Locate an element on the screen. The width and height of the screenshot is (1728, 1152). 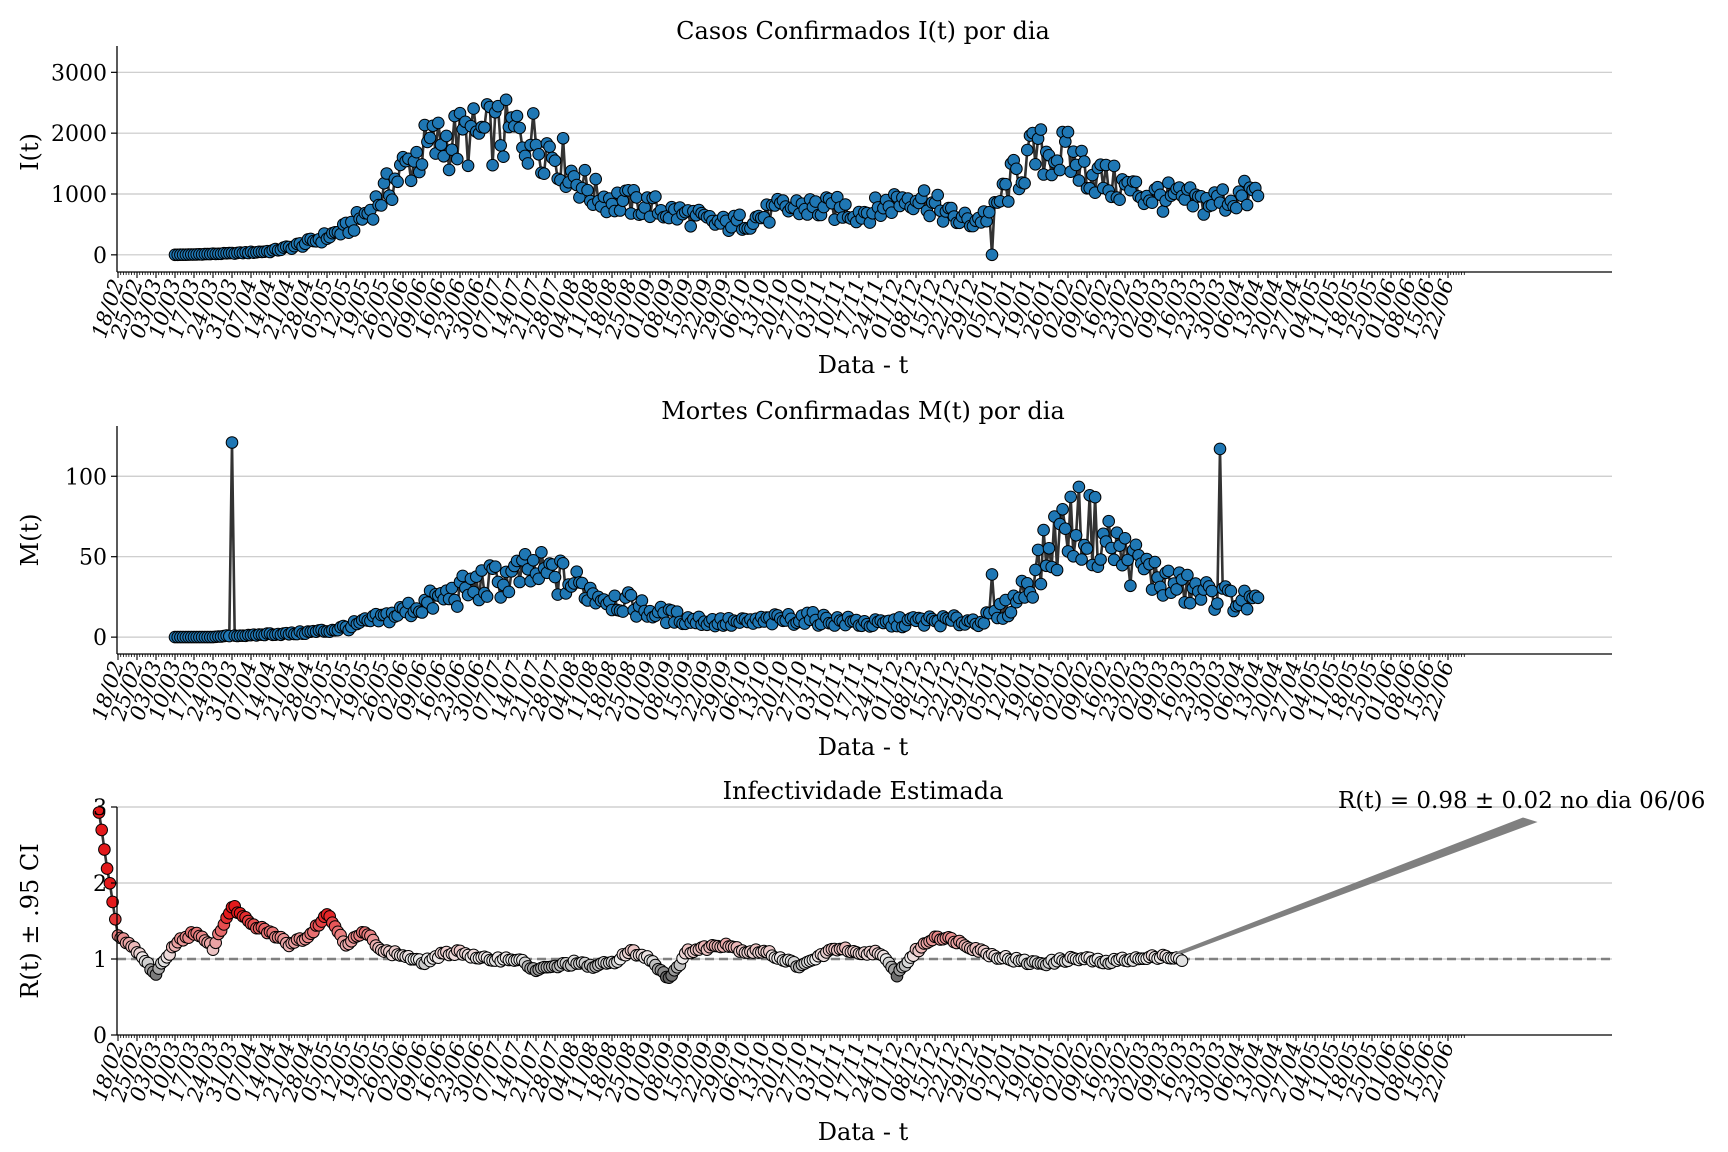
annotation-arrow is located at coordinates (1356, 885).